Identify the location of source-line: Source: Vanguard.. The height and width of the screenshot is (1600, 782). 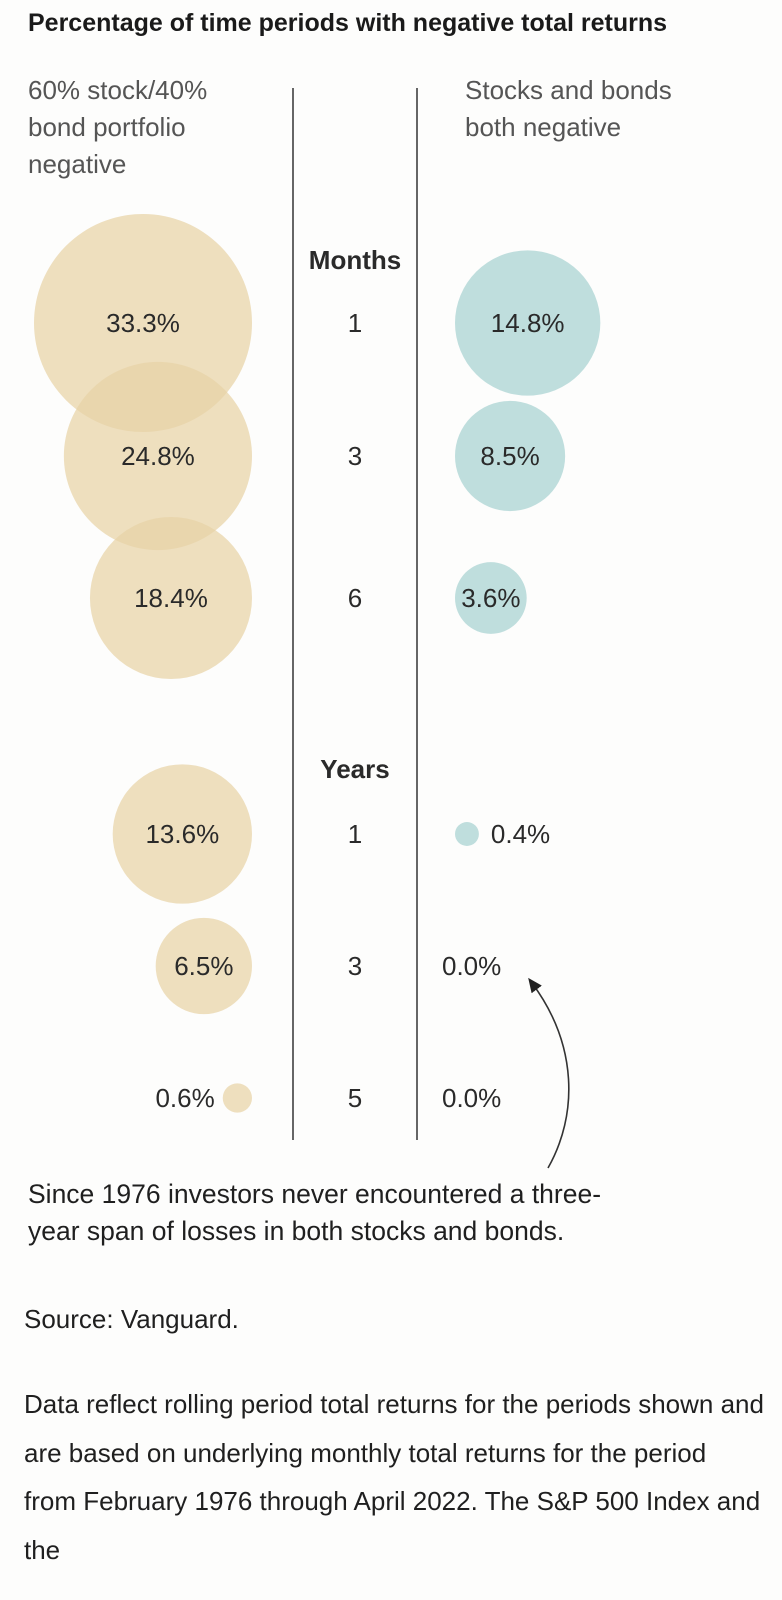
(131, 1319).